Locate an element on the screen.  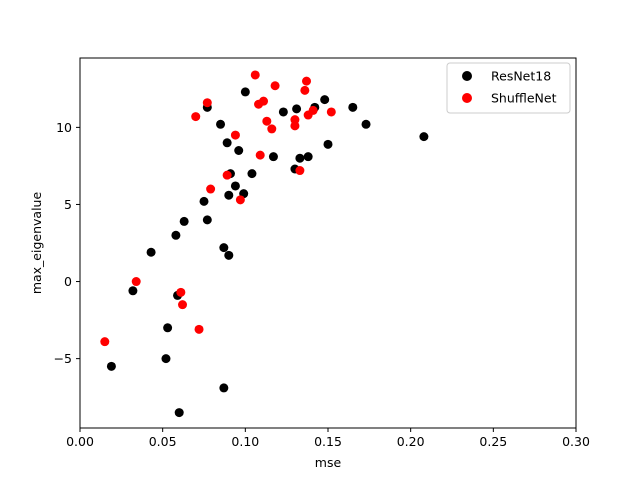
legend-label-shufflenet: ShuffleNet is located at coordinates (524, 98).